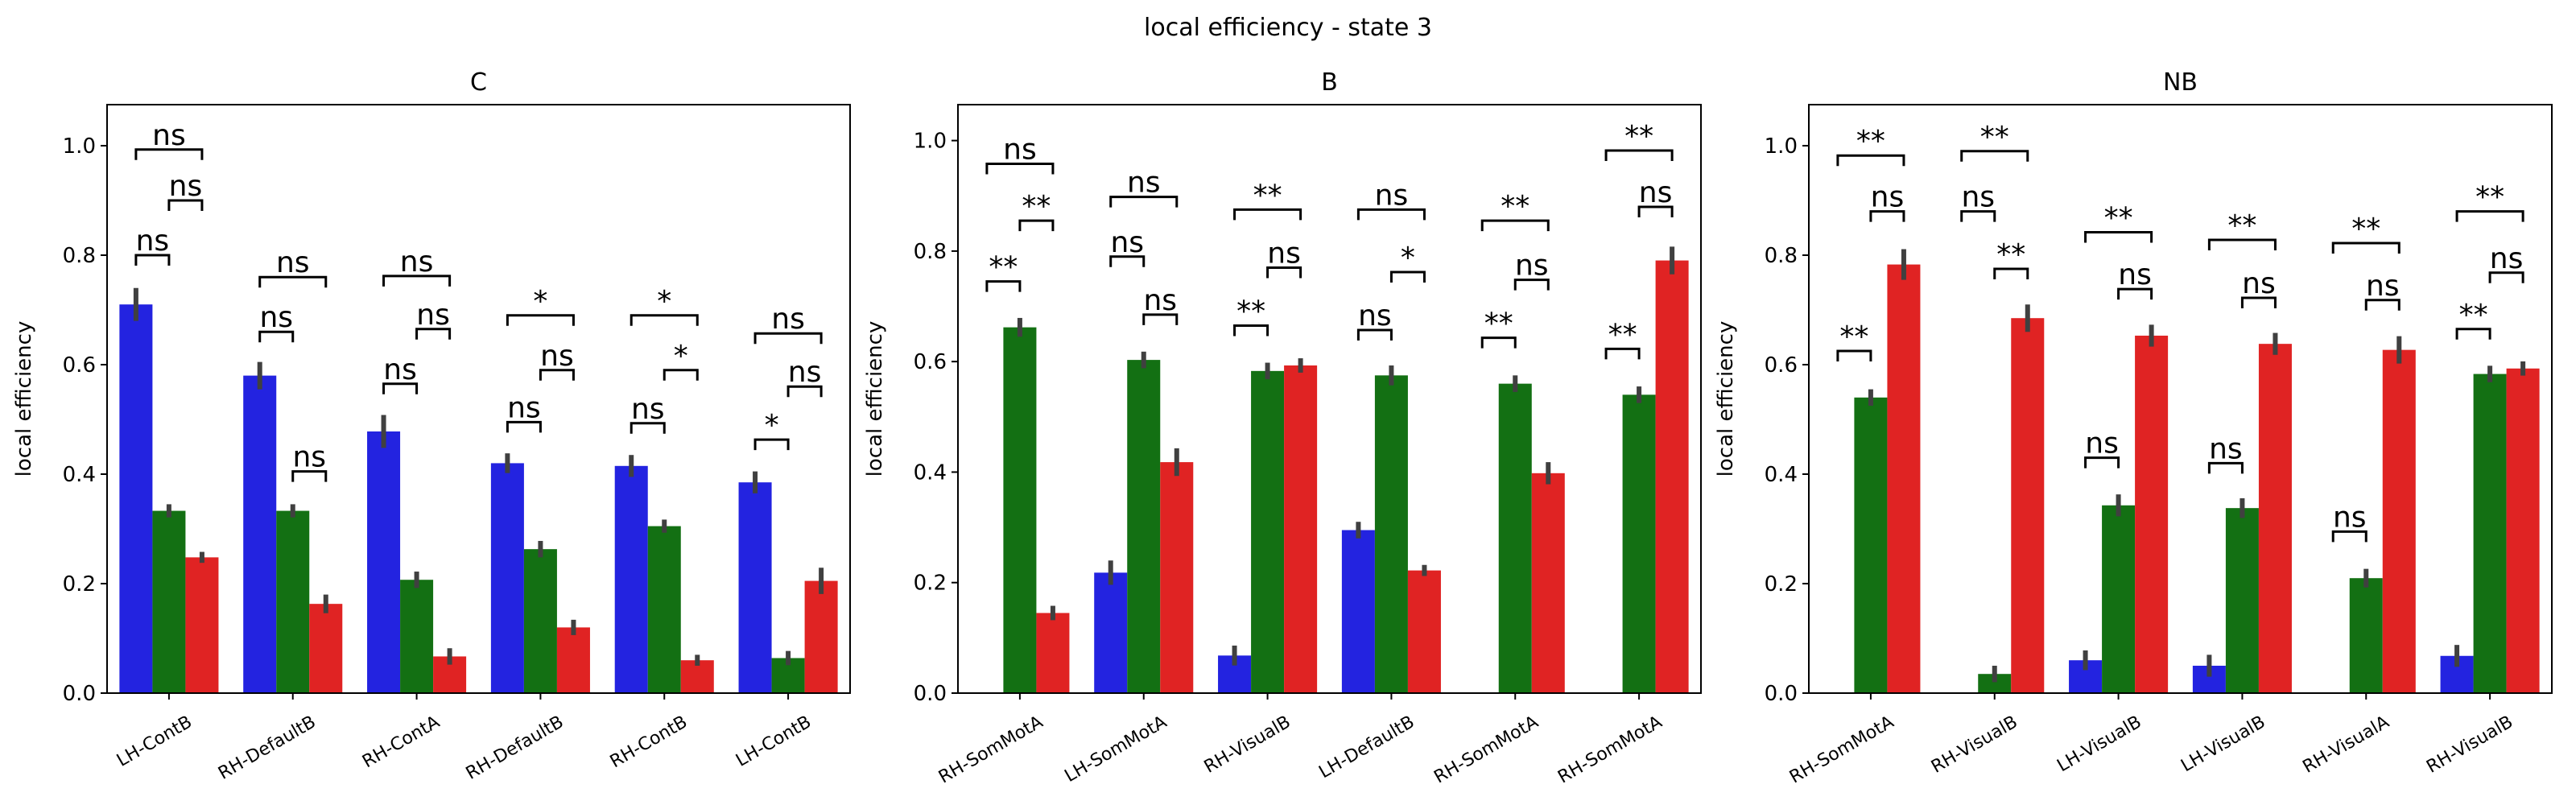  What do you see at coordinates (772, 425) in the screenshot?
I see `significance-label: *` at bounding box center [772, 425].